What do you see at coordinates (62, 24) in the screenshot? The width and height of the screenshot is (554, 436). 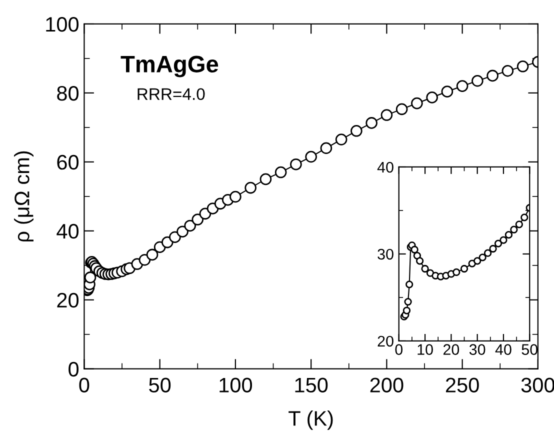 I see `y-tick-label: 100` at bounding box center [62, 24].